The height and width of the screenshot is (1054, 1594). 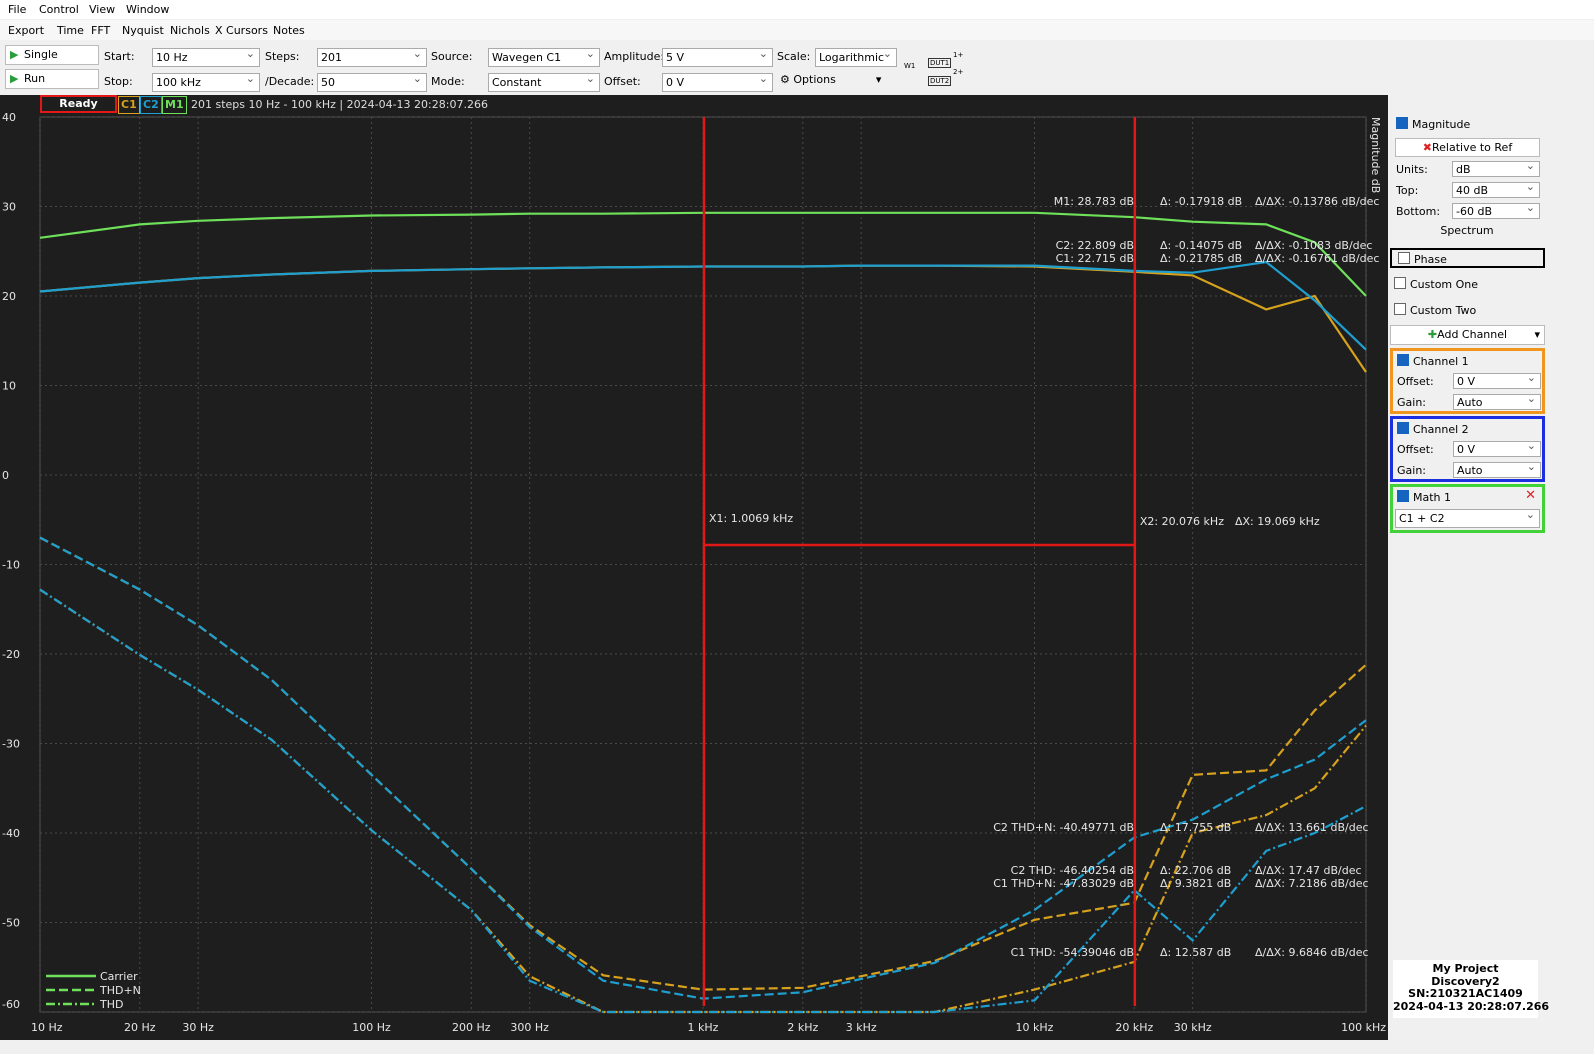 I want to click on channel-box: Channel 2 Offset: 0 V Gain: Auto, so click(x=1467, y=449).